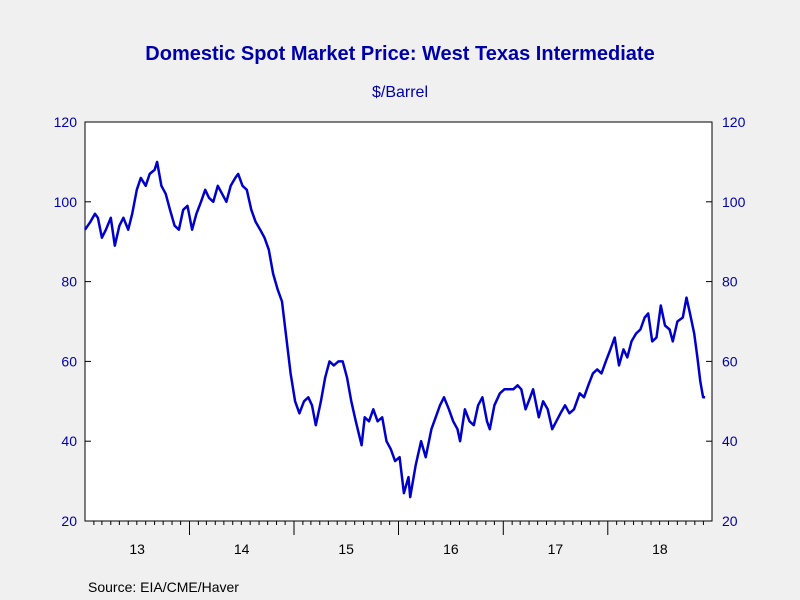 The height and width of the screenshot is (600, 800). Describe the element at coordinates (730, 521) in the screenshot. I see `y-tick-label-right: 20` at that location.